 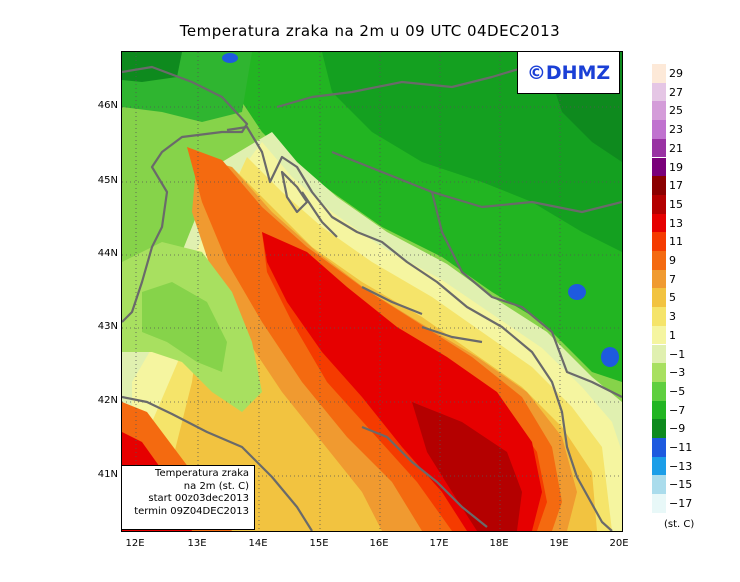 What do you see at coordinates (107, 474) in the screenshot?
I see `y-tick-label: 41N` at bounding box center [107, 474].